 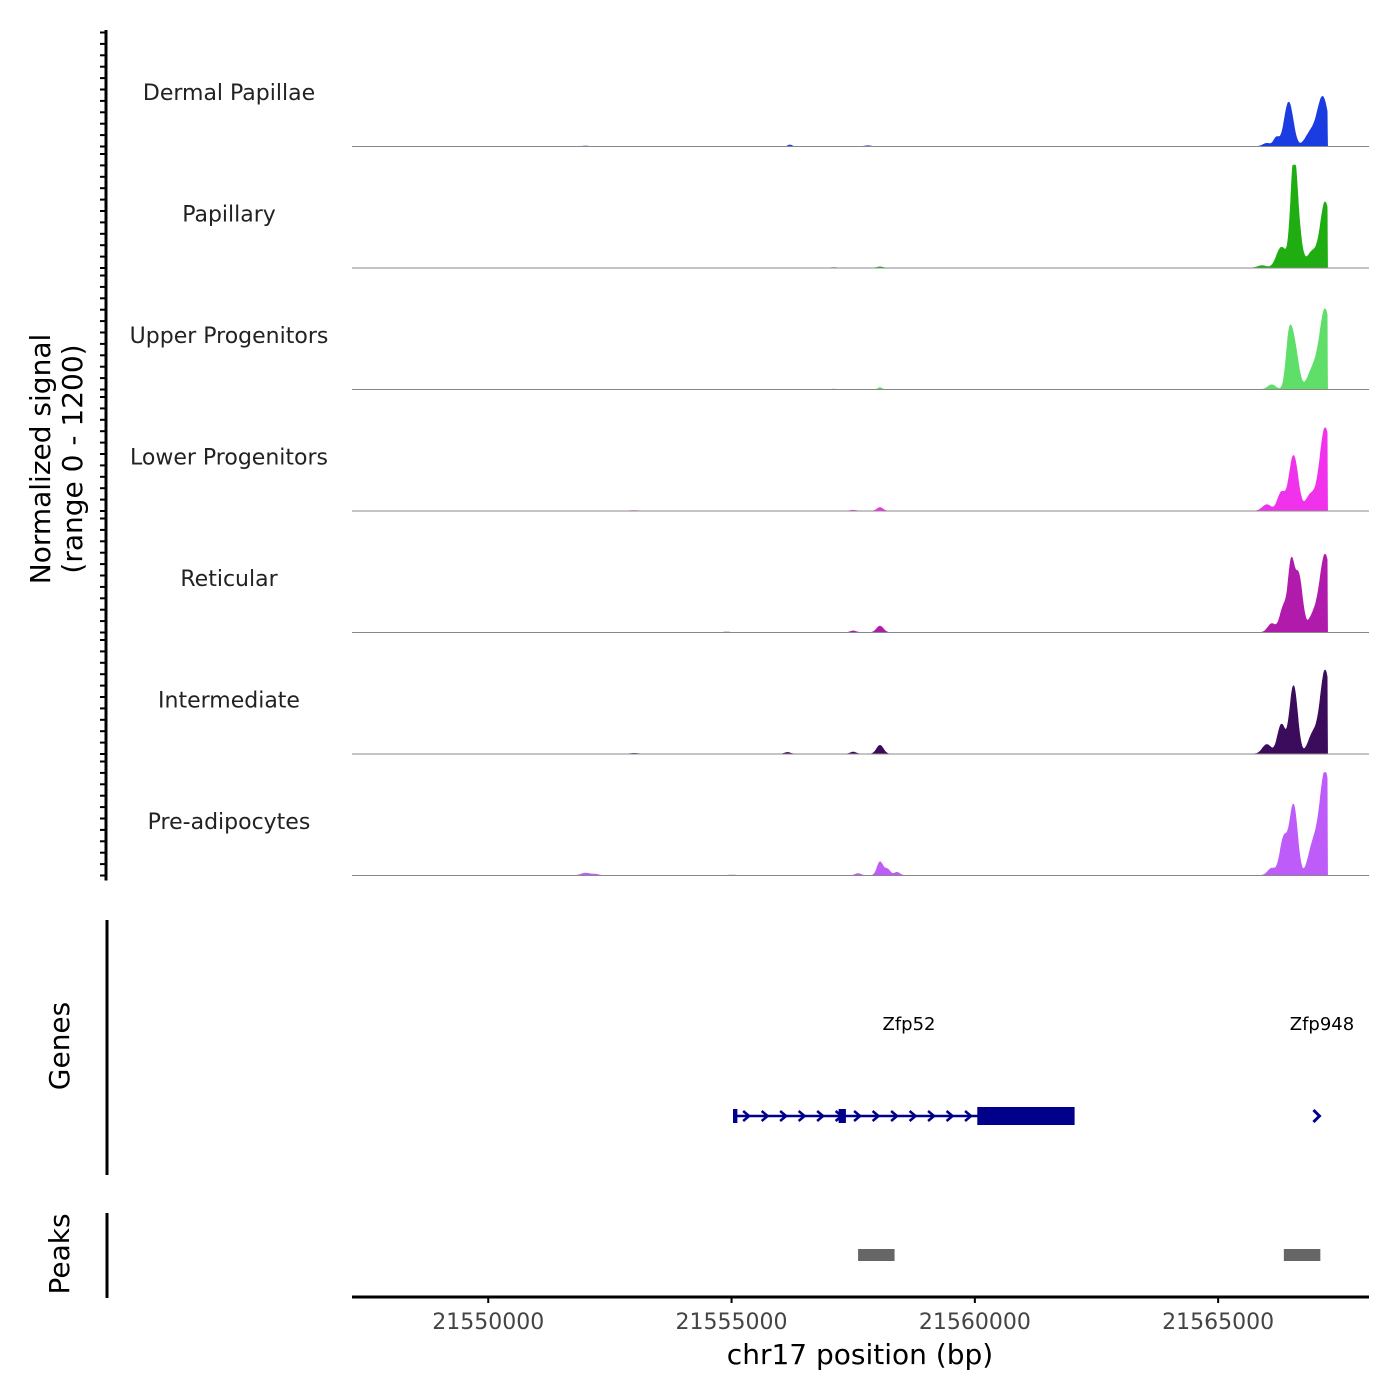 I want to click on track-label: Upper Progenitors, so click(x=229, y=336).